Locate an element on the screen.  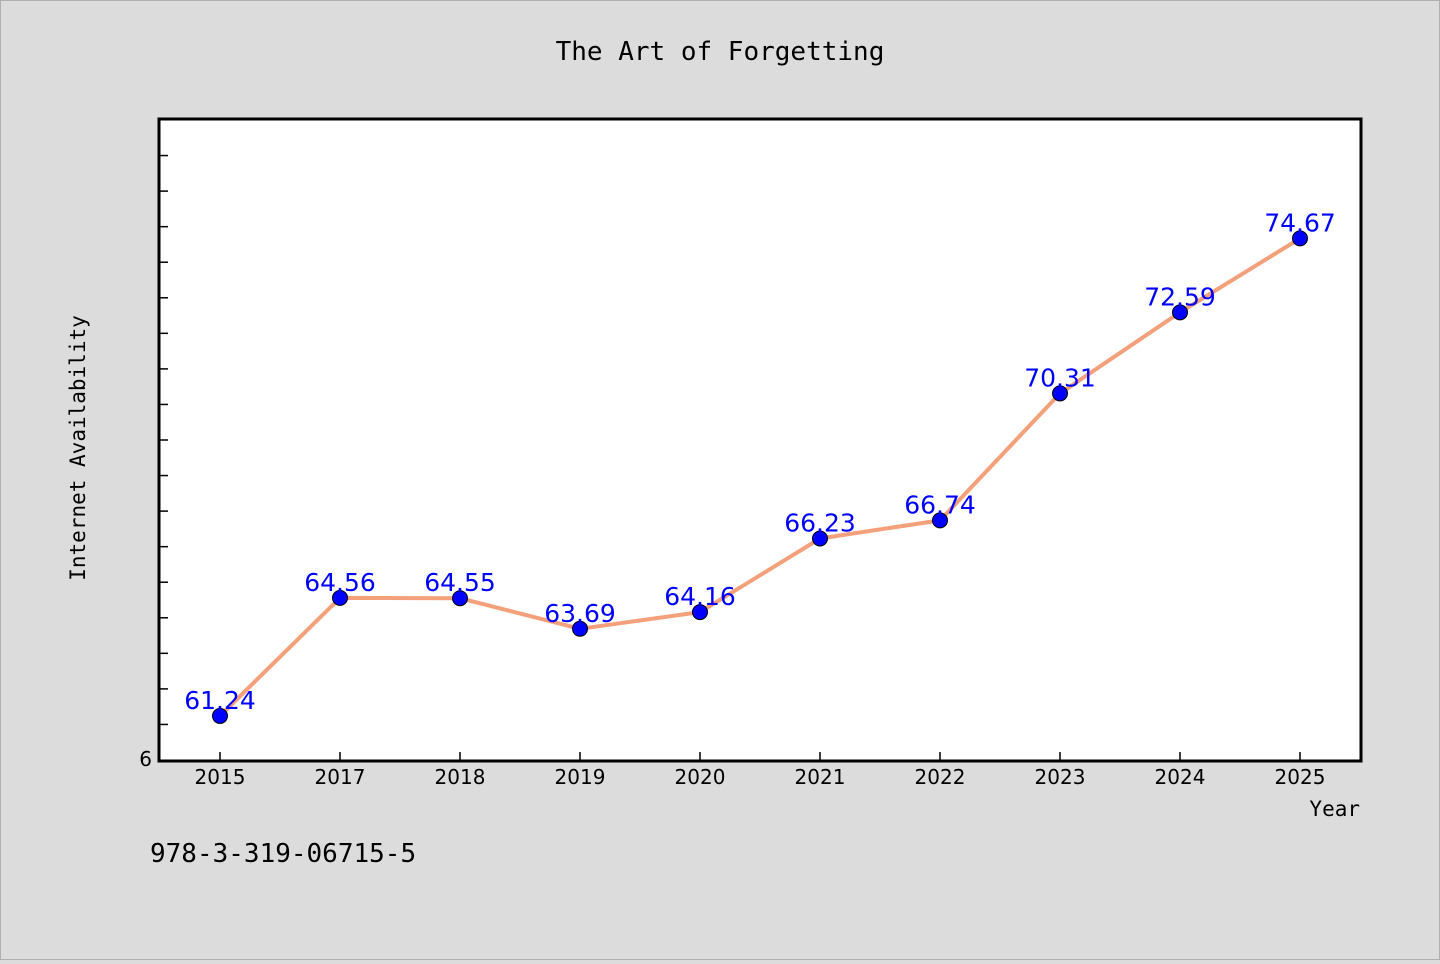
data-label: 74.67 is located at coordinates (1300, 222).